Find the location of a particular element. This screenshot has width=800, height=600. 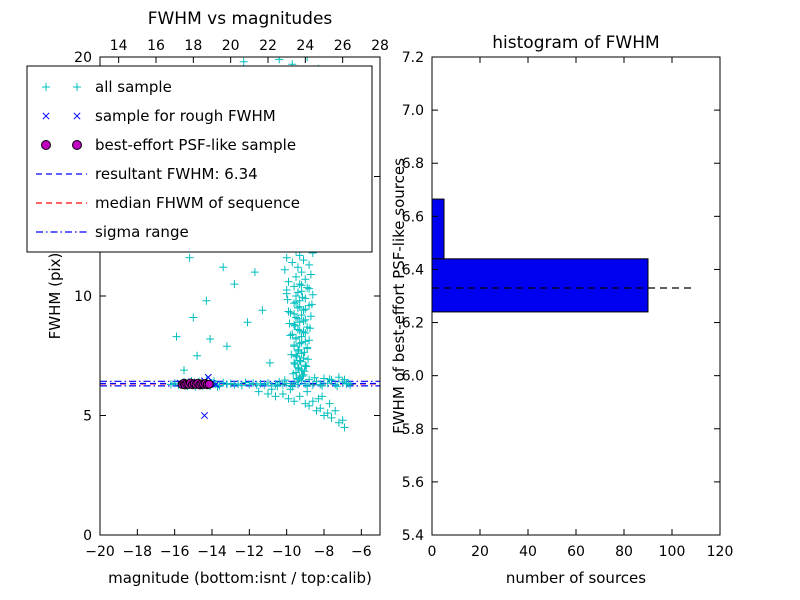

x-tick-label: −20 is located at coordinates (100, 552).